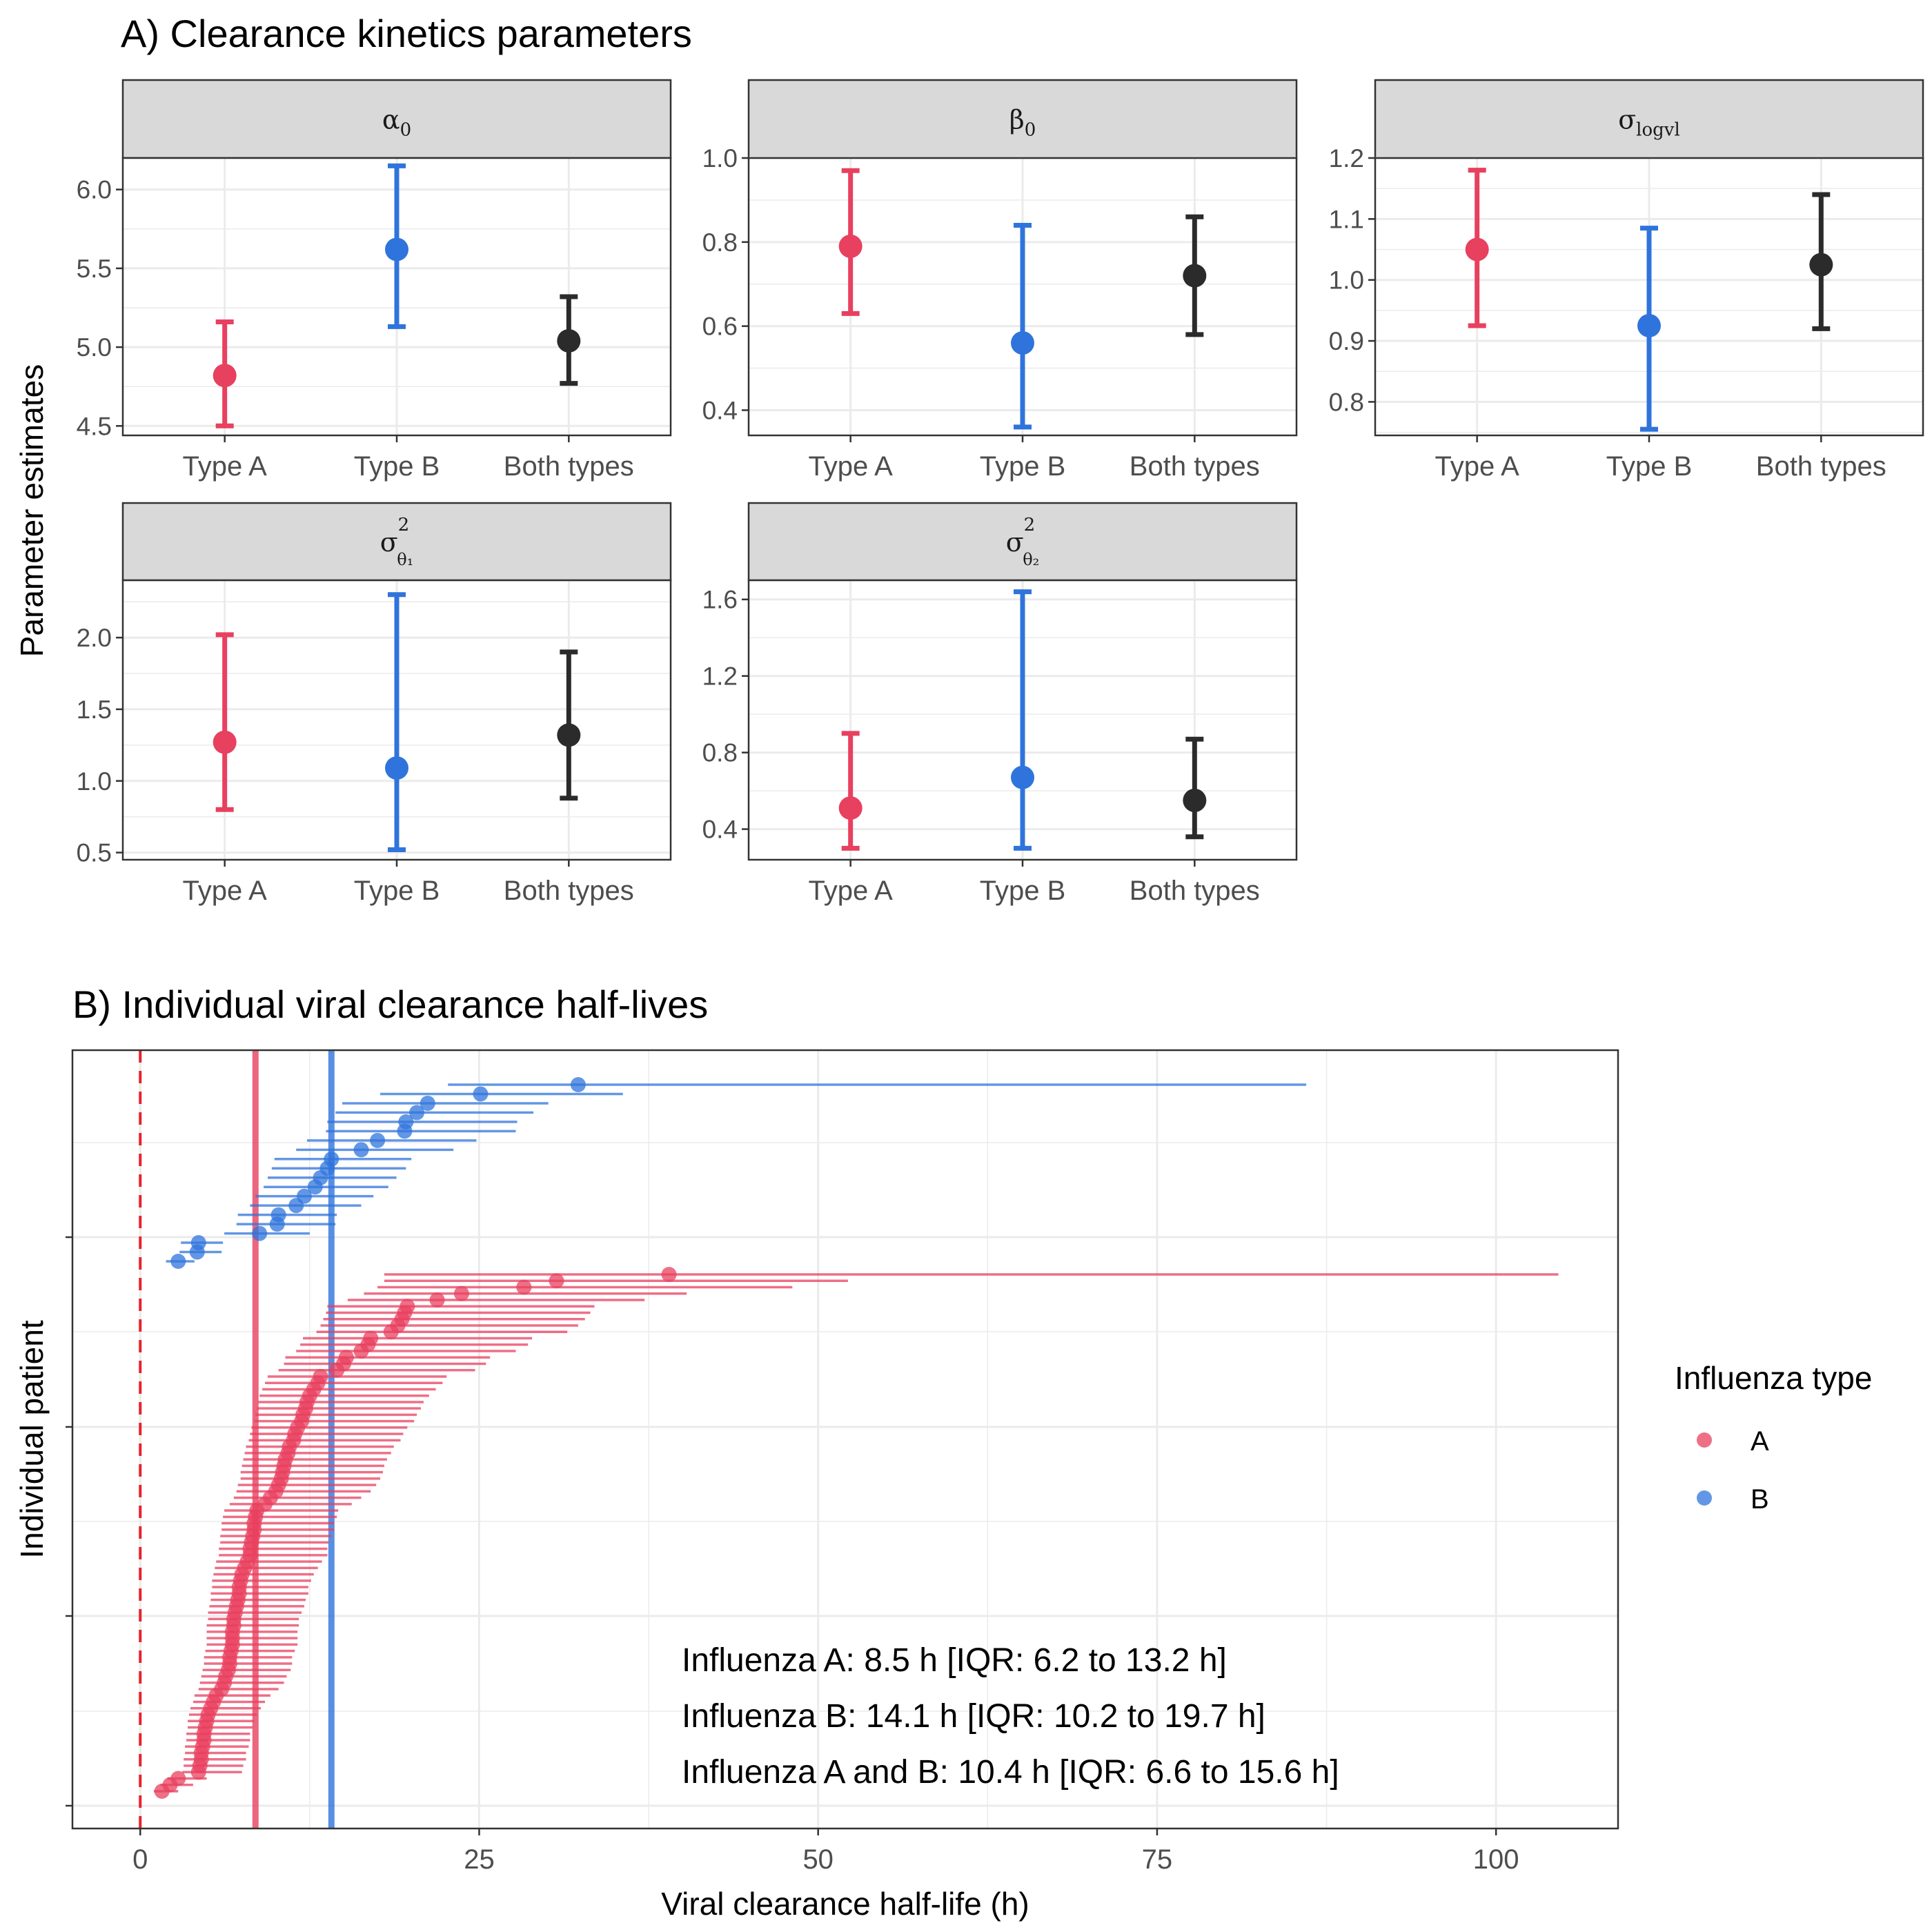 The width and height of the screenshot is (1932, 1932). I want to click on legend-title: Influenza type, so click(1773, 1378).